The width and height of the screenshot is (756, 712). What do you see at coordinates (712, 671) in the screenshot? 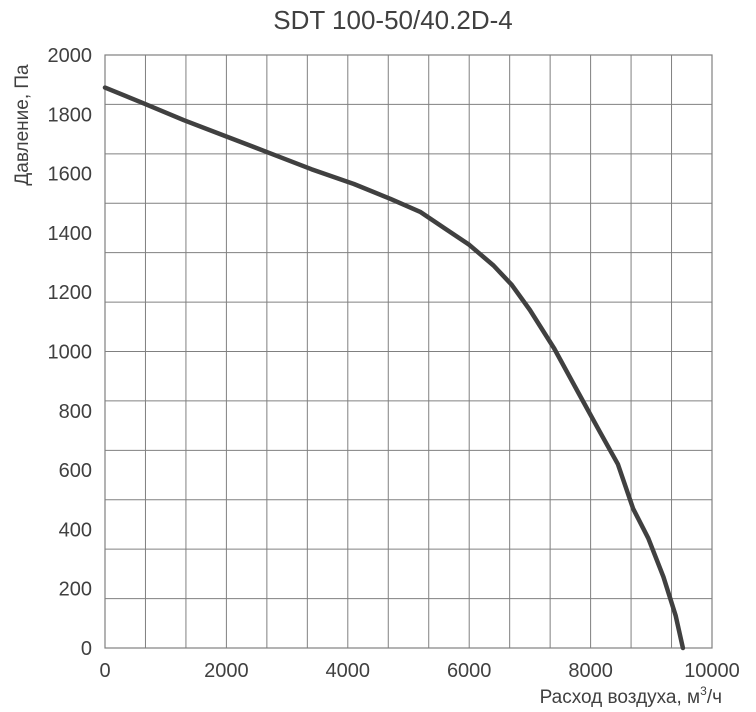
I see `x-tick-label: 10000` at bounding box center [712, 671].